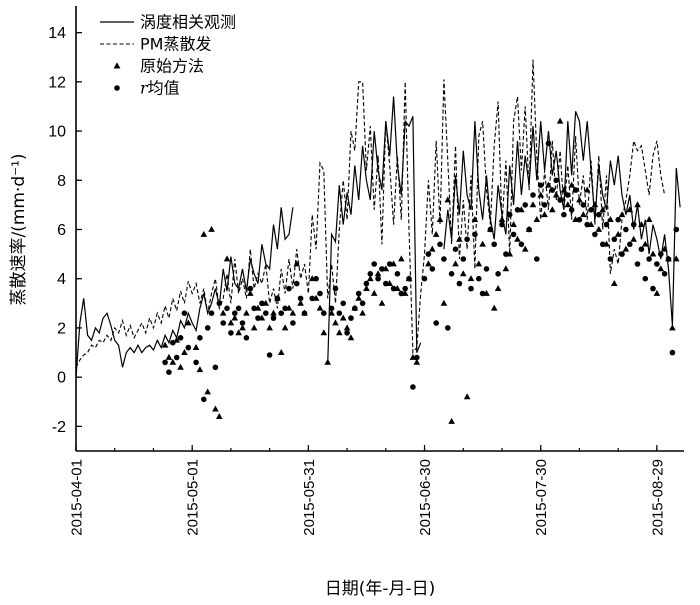 The width and height of the screenshot is (700, 605). Describe the element at coordinates (155, 44) in the screenshot. I see `legend-item-2: PM蒸散发` at that location.